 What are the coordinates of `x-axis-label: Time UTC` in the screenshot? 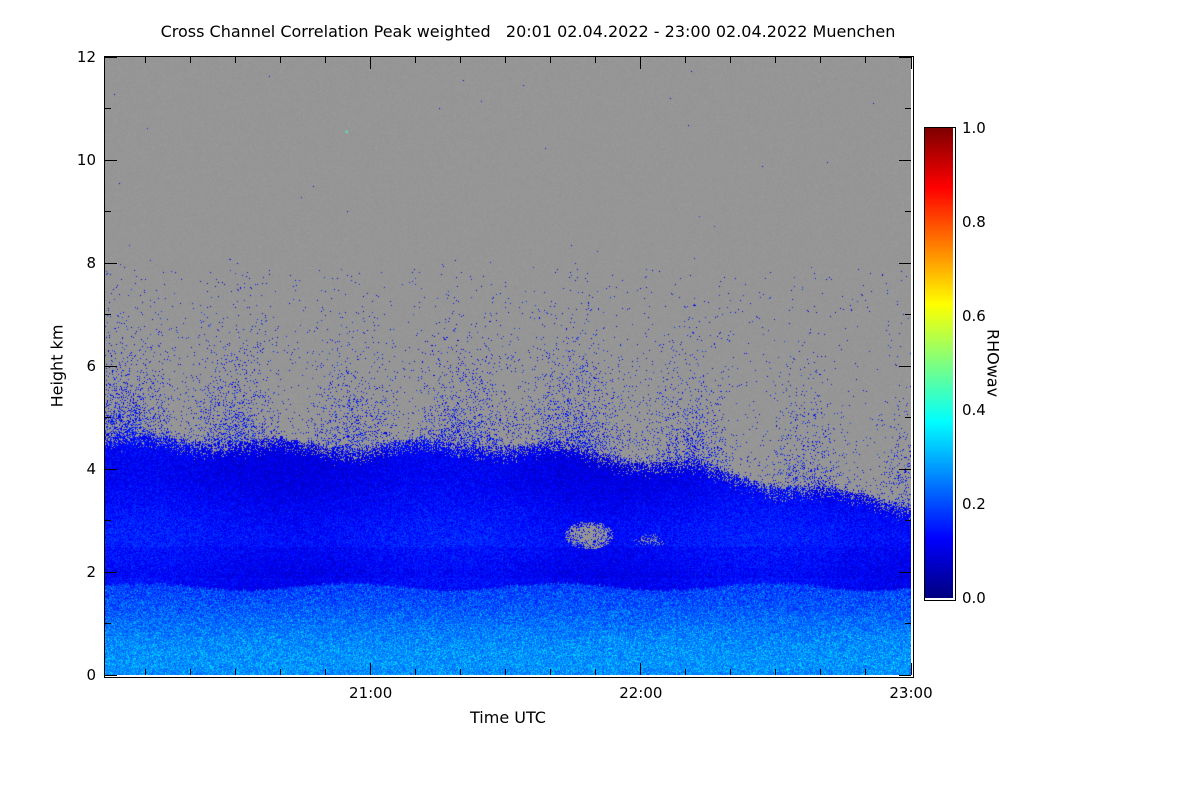 It's located at (508, 717).